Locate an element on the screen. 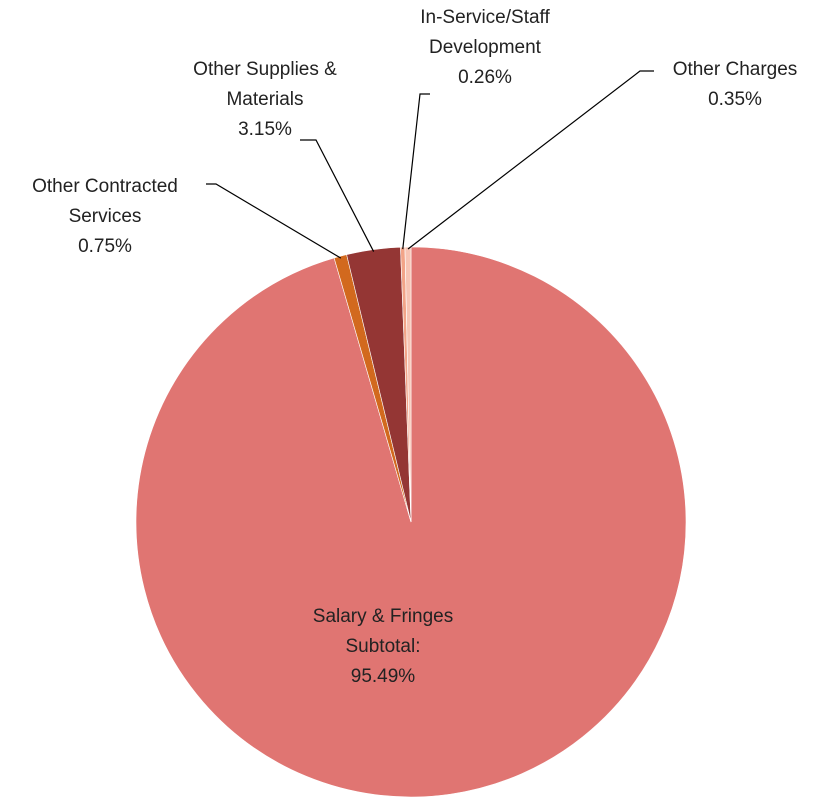 This screenshot has width=827, height=802. category-label: Other Contracted Services is located at coordinates (105, 201).